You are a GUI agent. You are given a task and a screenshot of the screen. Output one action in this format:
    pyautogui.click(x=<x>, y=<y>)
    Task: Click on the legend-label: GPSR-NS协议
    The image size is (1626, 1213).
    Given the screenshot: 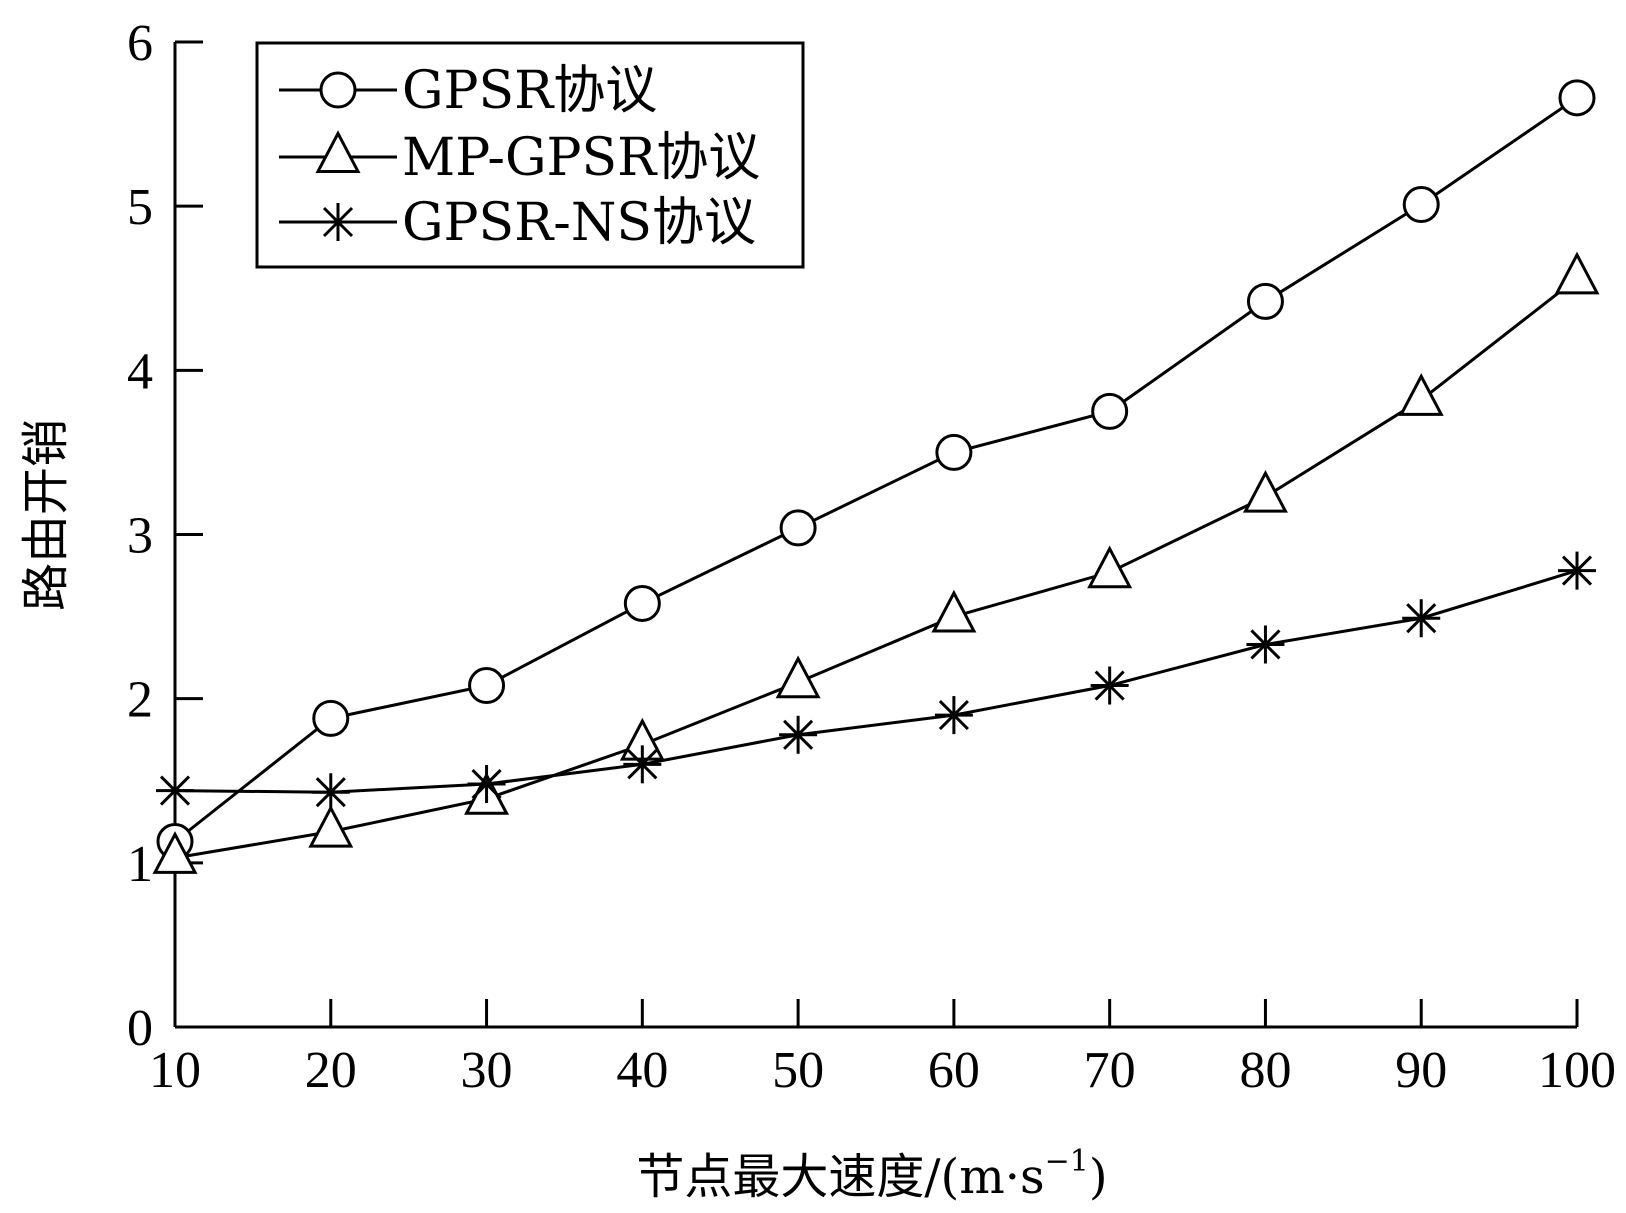 What is the action you would take?
    pyautogui.click(x=579, y=223)
    